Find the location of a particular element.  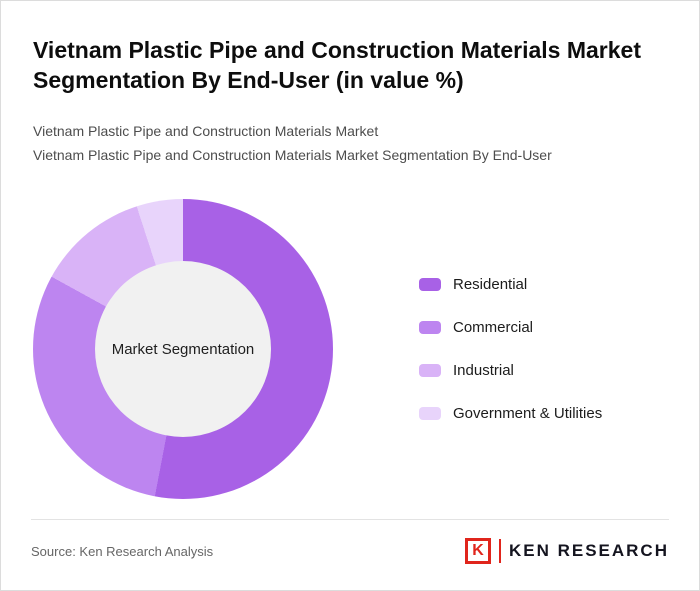

legend-swatch-residential-icon is located at coordinates (430, 285).